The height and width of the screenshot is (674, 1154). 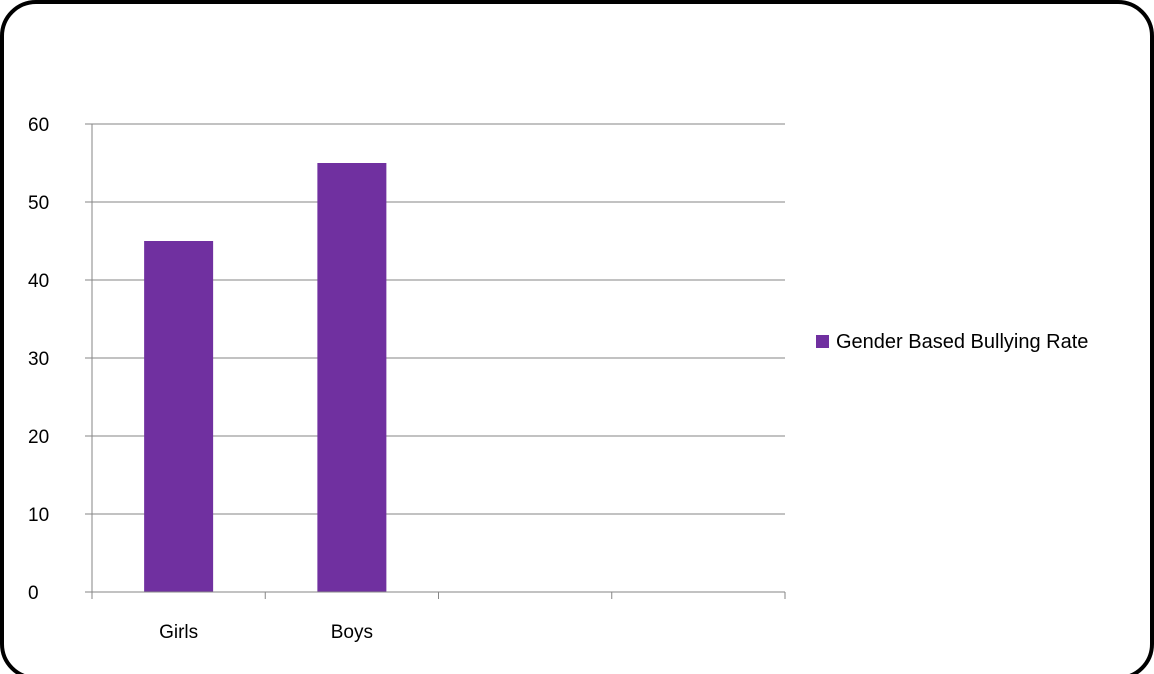 What do you see at coordinates (178, 632) in the screenshot?
I see `x-tick-label: Girls` at bounding box center [178, 632].